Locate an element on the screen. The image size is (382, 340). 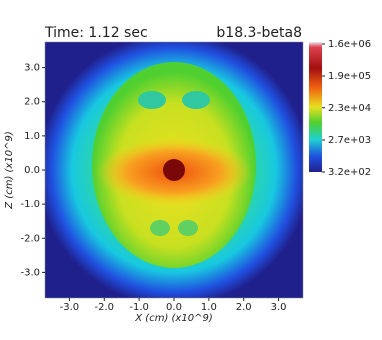
colorbar-tick-label: 1.9e+05 is located at coordinates (349, 76).